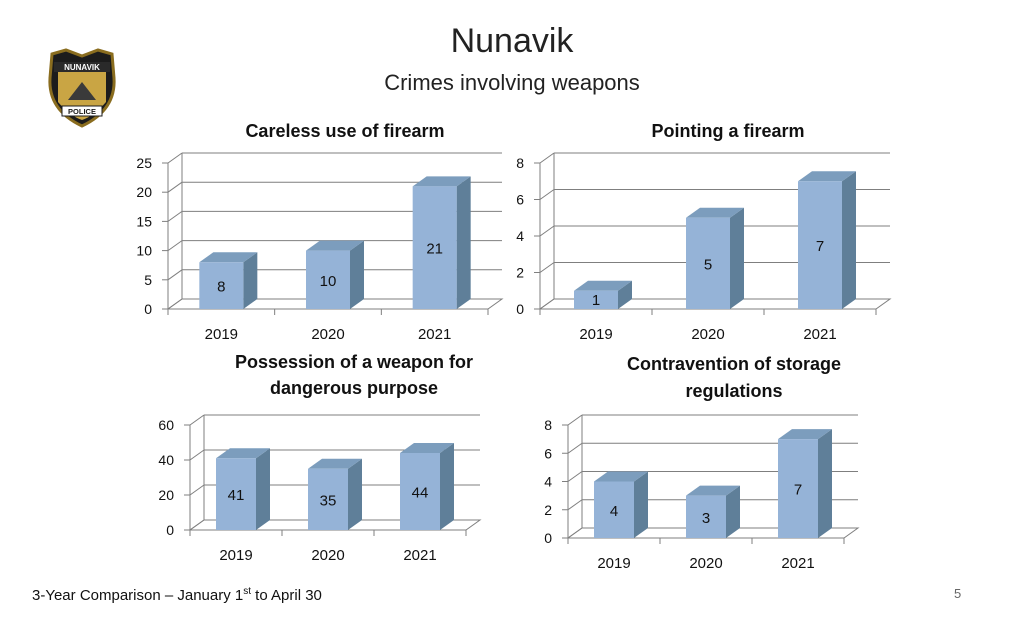 The image size is (1024, 622). I want to click on logo-text-bottom: POLICE, so click(82, 111).